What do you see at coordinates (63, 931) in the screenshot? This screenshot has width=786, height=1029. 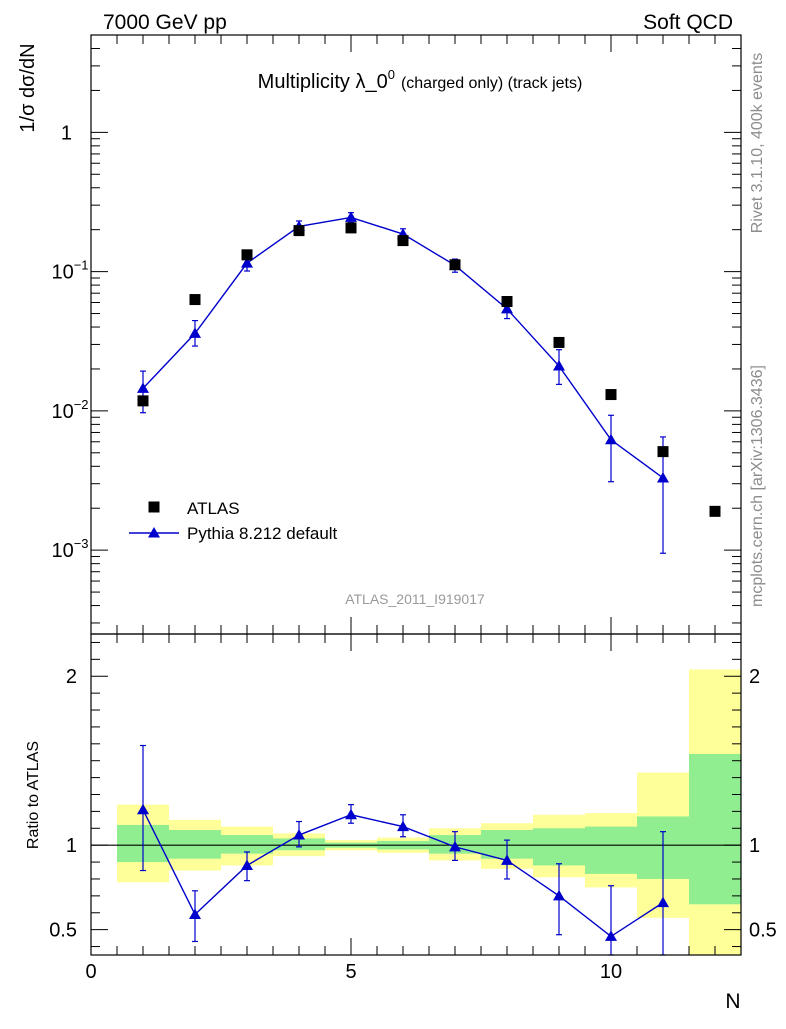 I see `ratio-y-tick-label-left: 0.5` at bounding box center [63, 931].